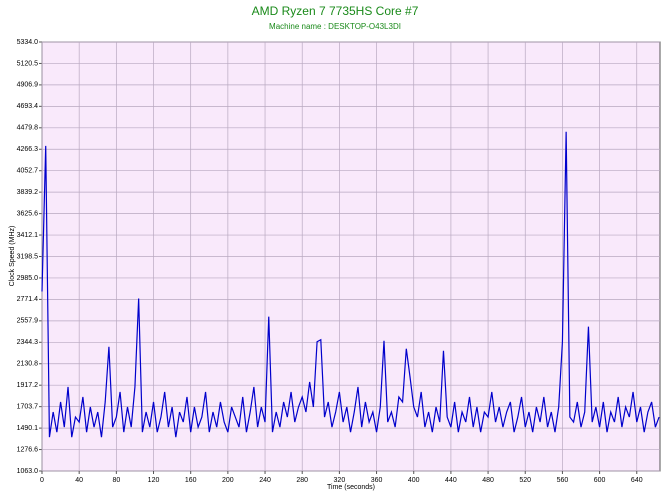 The image size is (670, 503). Describe the element at coordinates (28, 256) in the screenshot. I see `y-tick-label: 3198.5` at that location.